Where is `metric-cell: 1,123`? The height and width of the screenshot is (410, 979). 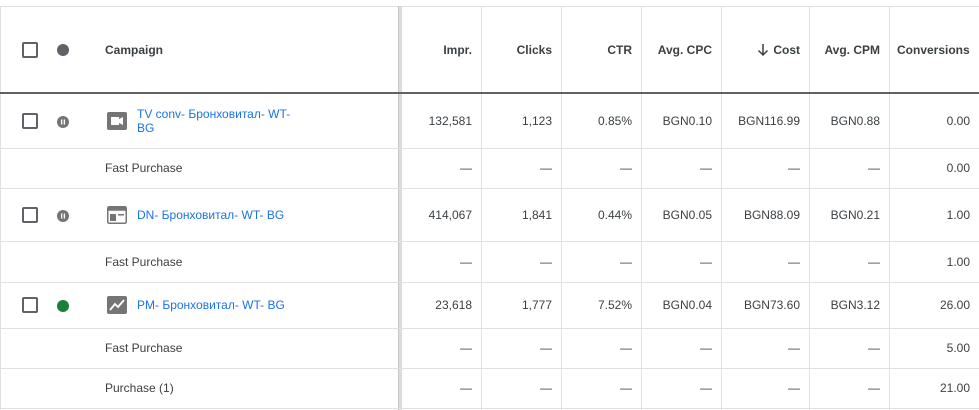
metric-cell: 1,123 is located at coordinates (536, 120).